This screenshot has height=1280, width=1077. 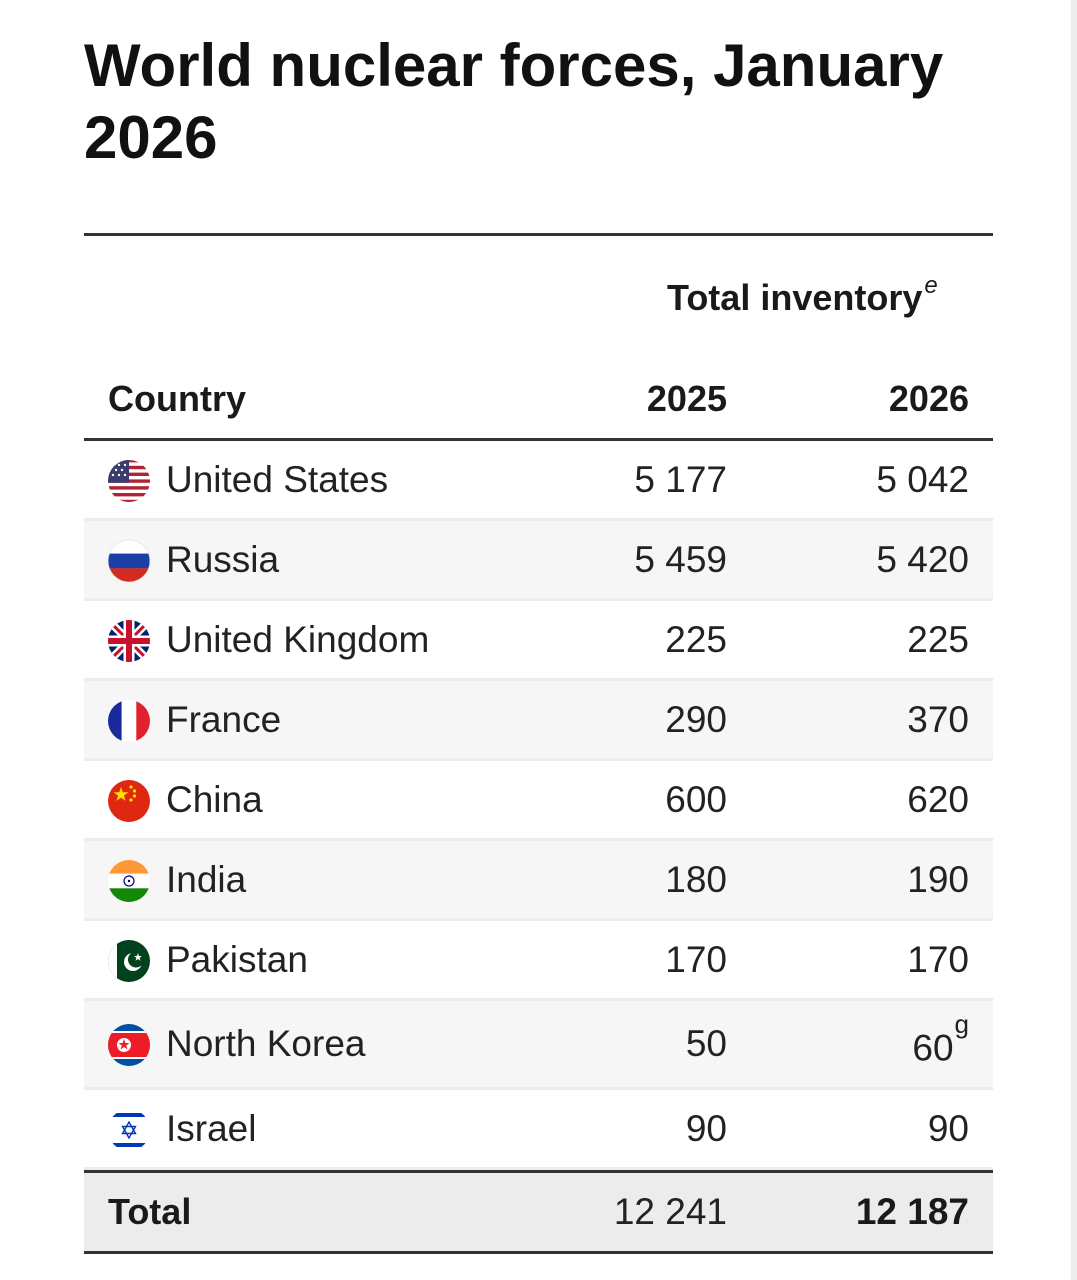 What do you see at coordinates (277, 479) in the screenshot?
I see `country-name: United States` at bounding box center [277, 479].